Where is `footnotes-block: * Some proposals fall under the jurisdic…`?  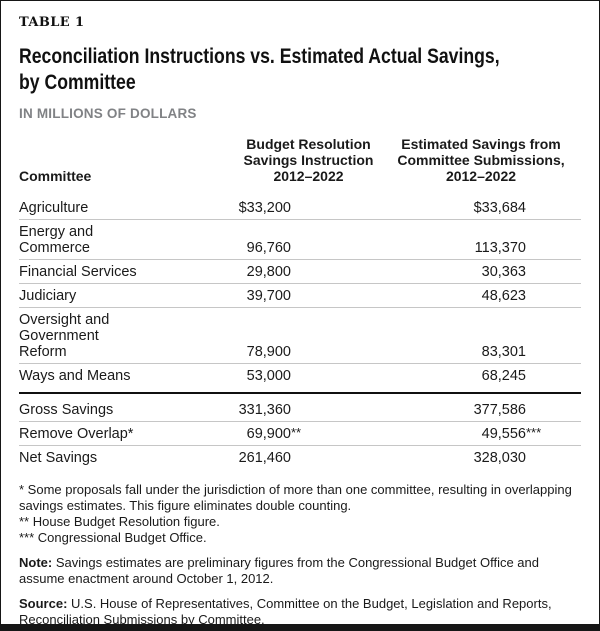 footnotes-block: * Some proposals fall under the jurisdic… is located at coordinates (300, 514).